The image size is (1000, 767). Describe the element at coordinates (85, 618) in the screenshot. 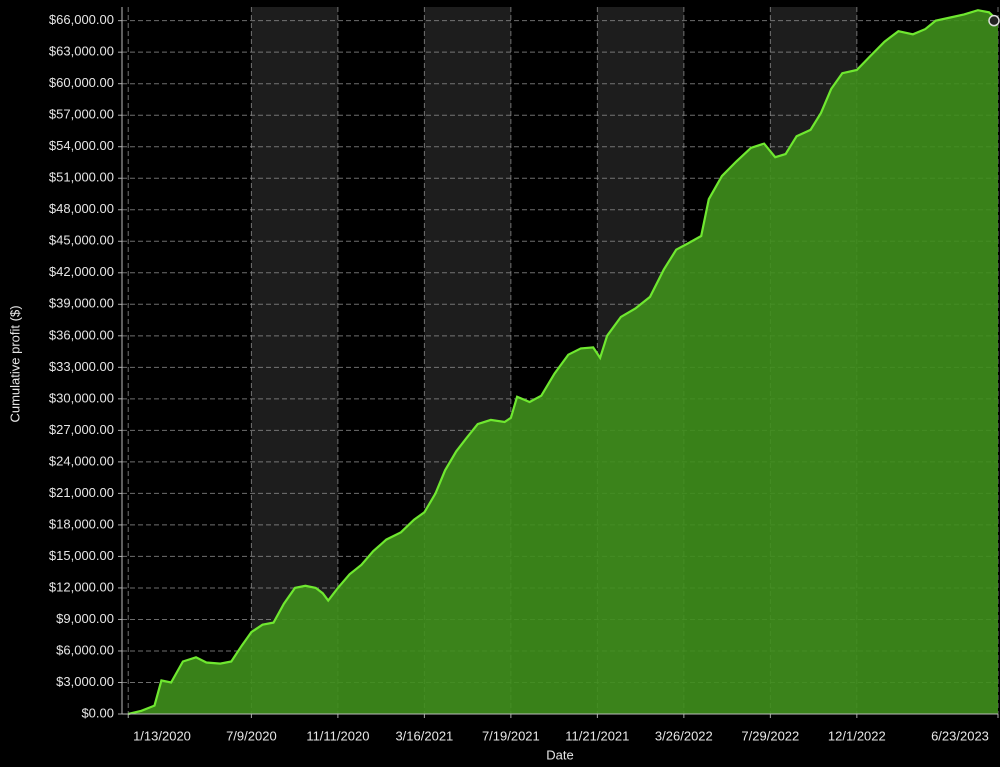

I see `y-tick-label: $9,000.00` at that location.